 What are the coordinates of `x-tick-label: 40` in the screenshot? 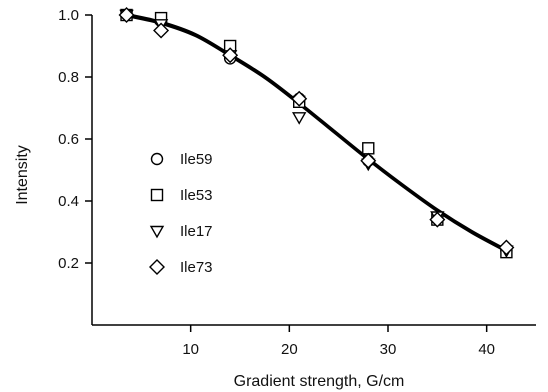 It's located at (486, 349).